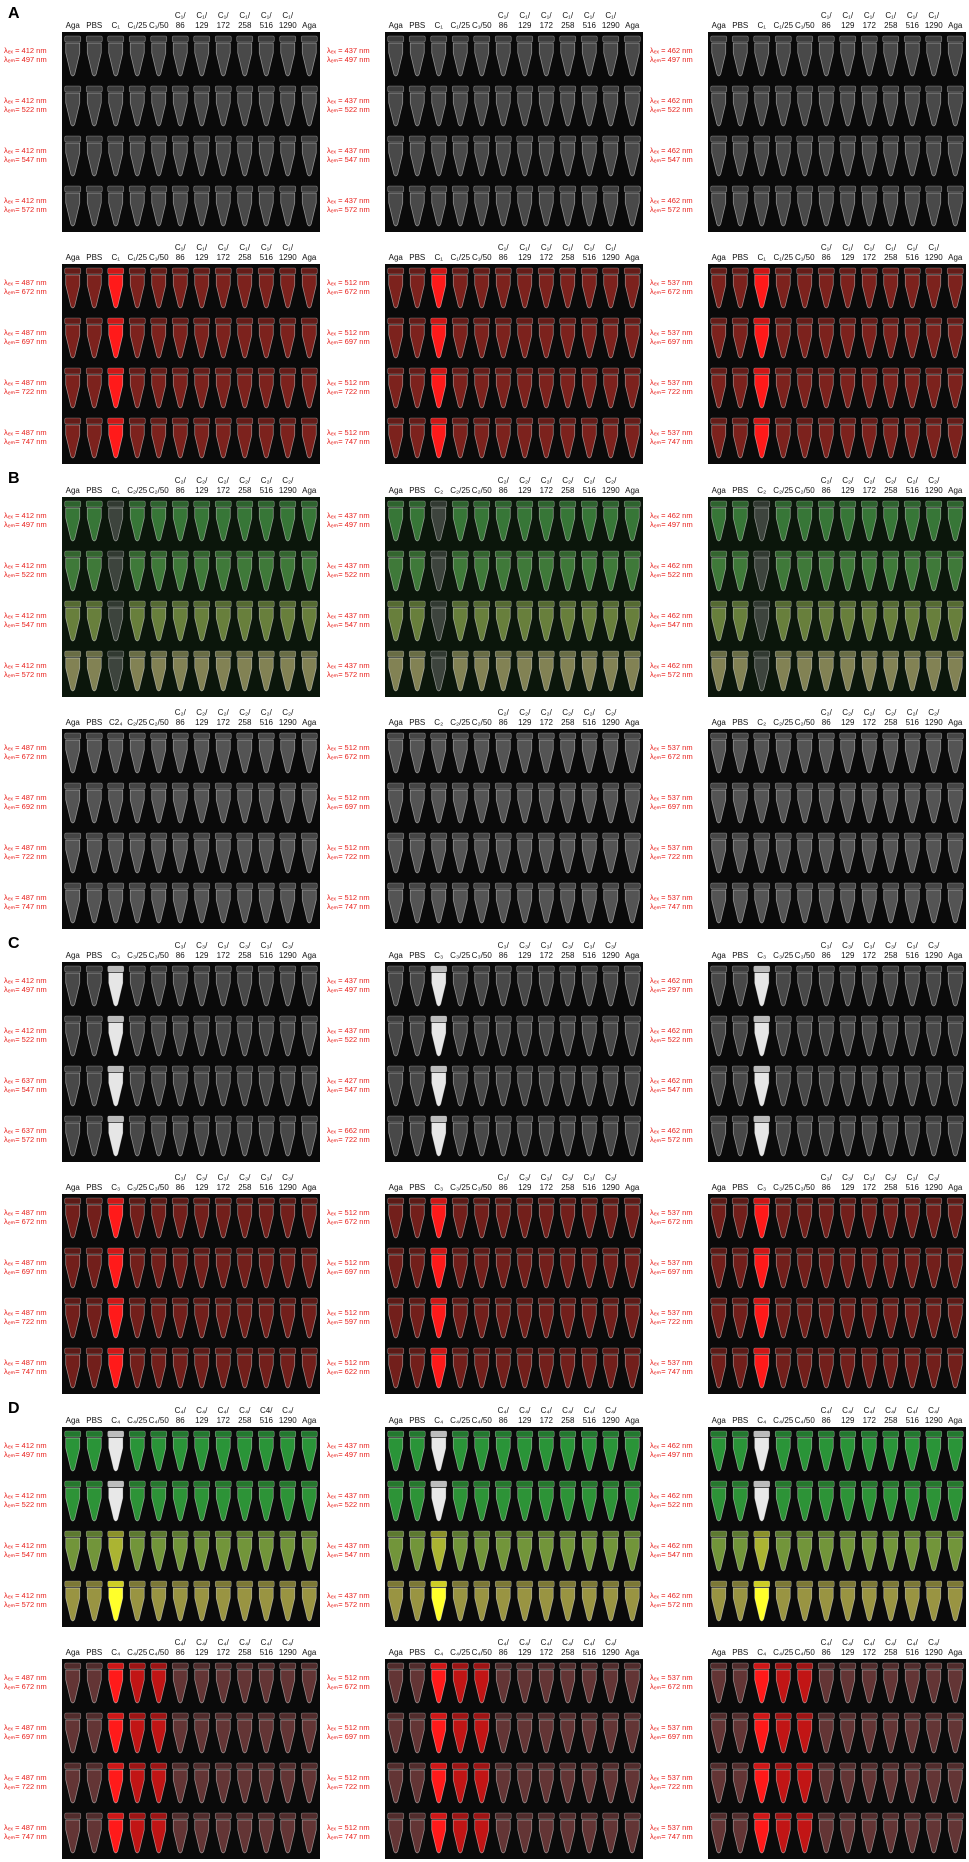  Describe the element at coordinates (191, 132) in the screenshot. I see `panel-image` at that location.